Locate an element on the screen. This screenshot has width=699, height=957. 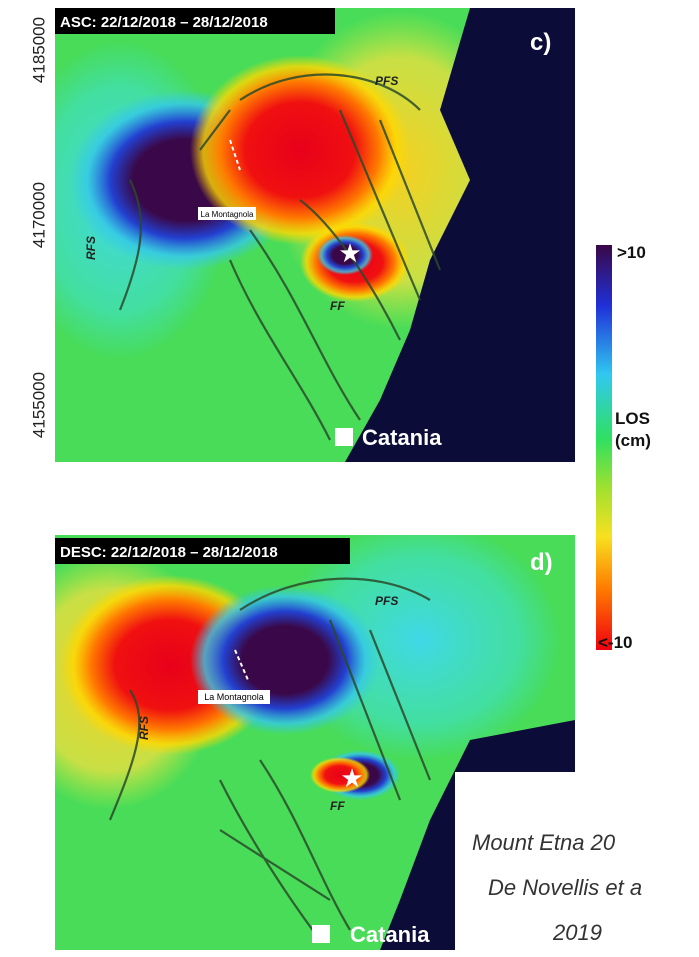
panel-label: c) is located at coordinates (540, 42).